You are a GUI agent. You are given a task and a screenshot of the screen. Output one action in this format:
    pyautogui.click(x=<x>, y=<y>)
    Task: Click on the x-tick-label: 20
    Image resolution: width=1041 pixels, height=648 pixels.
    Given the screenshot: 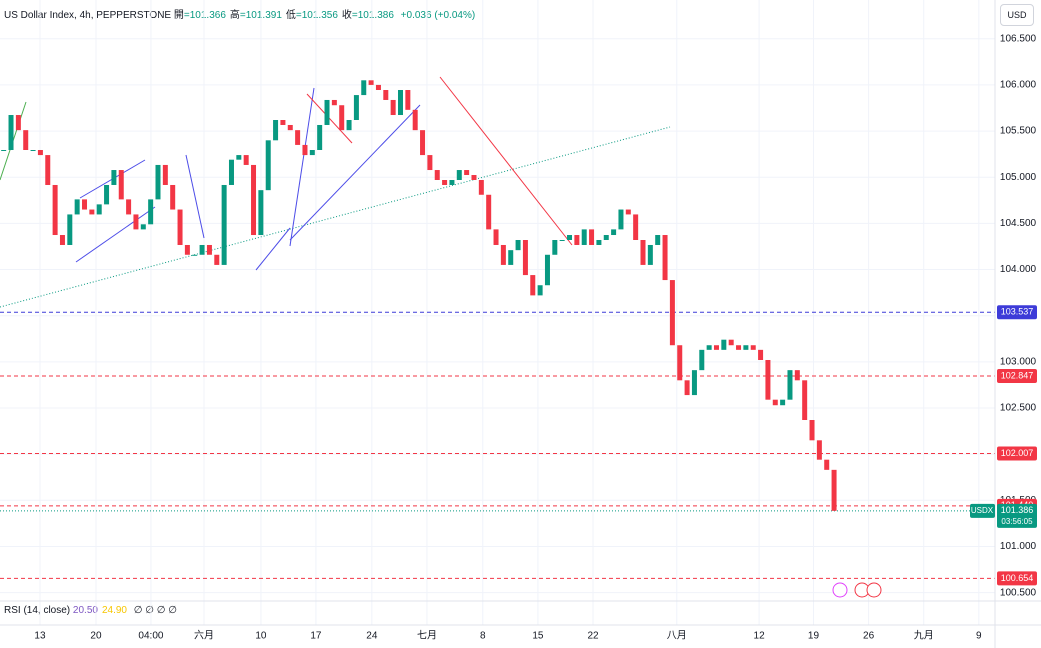 What is the action you would take?
    pyautogui.click(x=96, y=636)
    